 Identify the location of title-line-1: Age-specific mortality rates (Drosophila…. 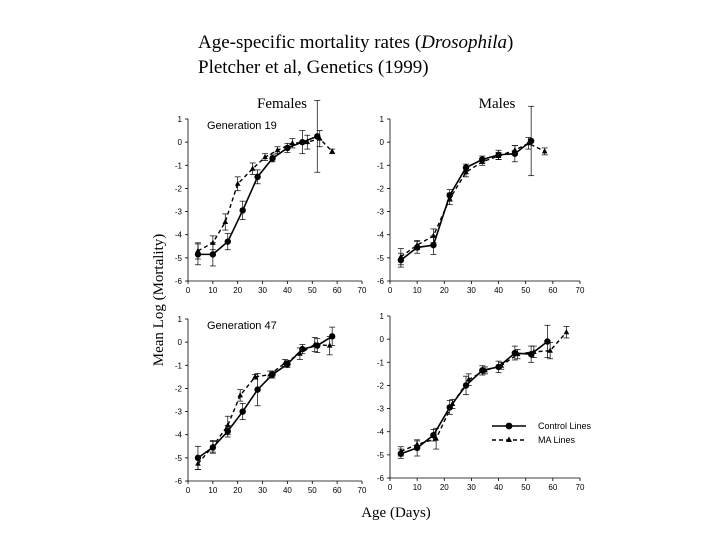
(355, 42).